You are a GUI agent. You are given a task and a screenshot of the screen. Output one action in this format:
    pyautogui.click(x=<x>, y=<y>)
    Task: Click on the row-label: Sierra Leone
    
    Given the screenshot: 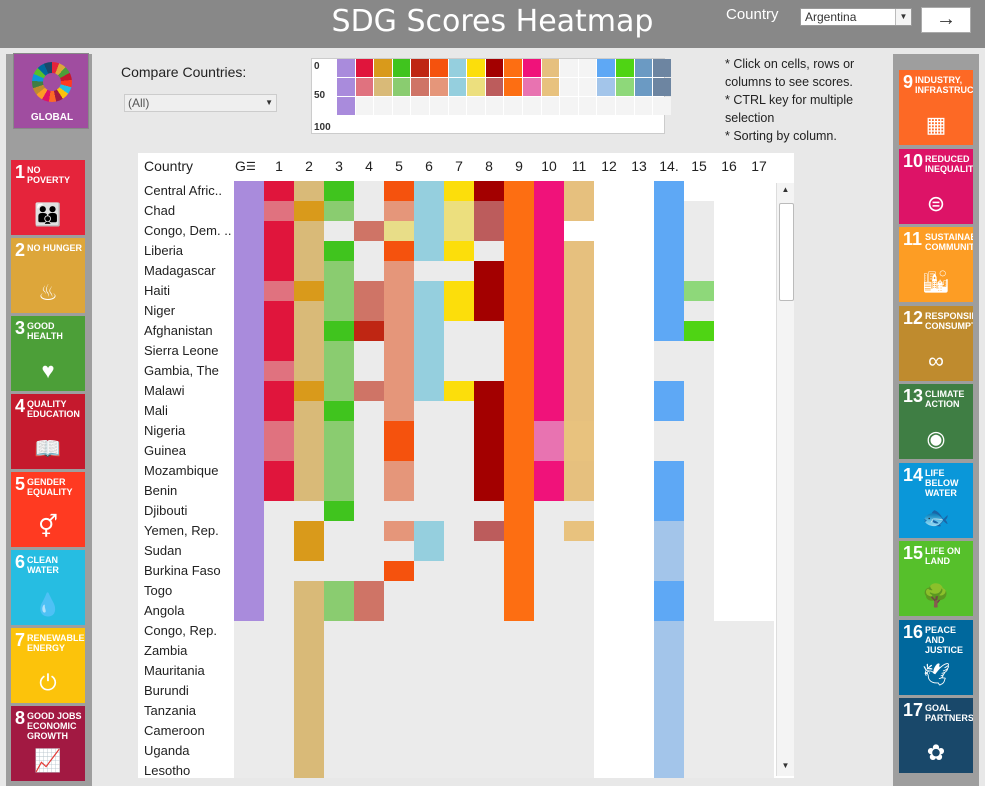 What is the action you would take?
    pyautogui.click(x=181, y=350)
    